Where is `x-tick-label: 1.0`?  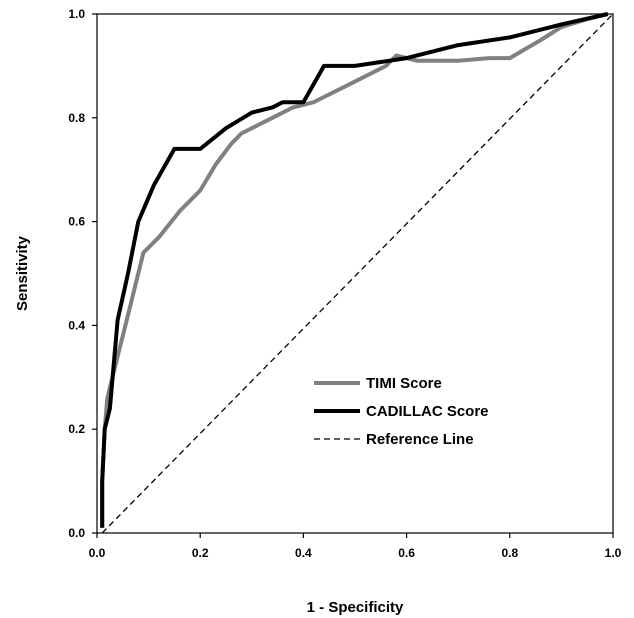 x-tick-label: 1.0 is located at coordinates (613, 553).